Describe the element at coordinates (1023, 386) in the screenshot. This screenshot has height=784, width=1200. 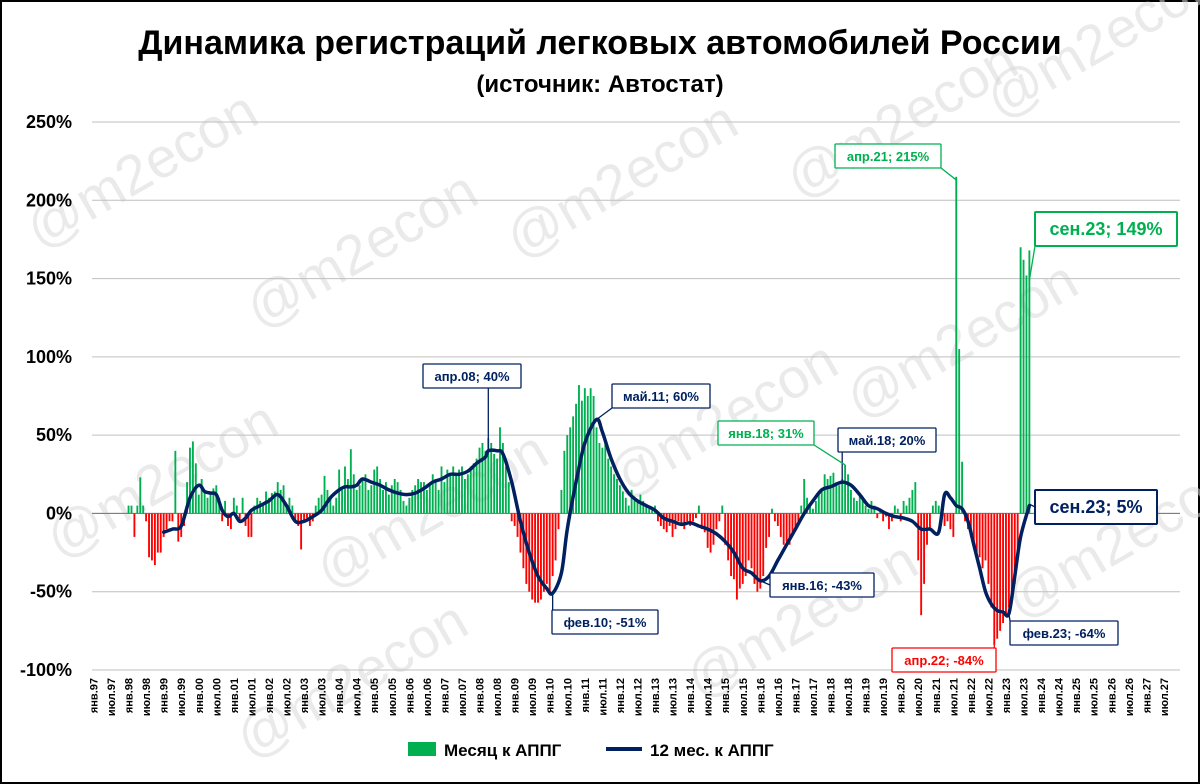
I see `bar-июл.23` at that location.